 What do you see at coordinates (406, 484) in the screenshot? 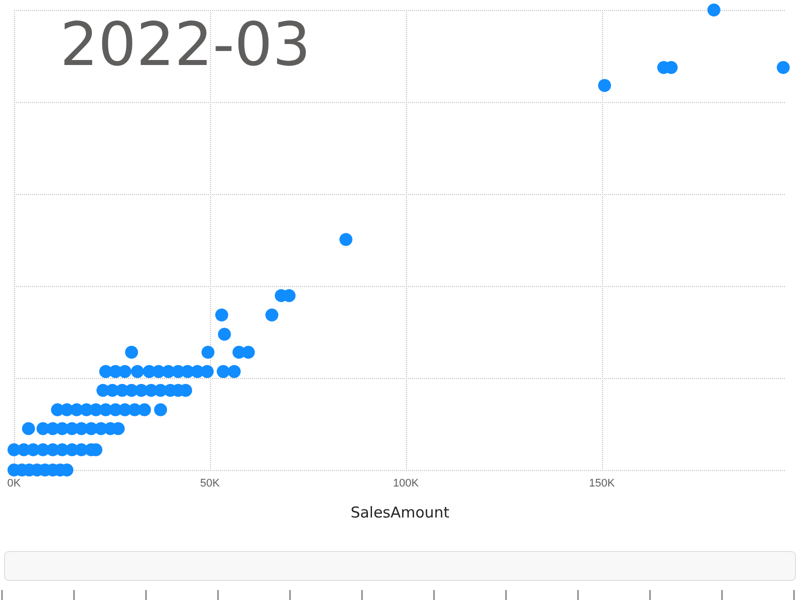
I see `x-tick-label: 100K` at bounding box center [406, 484].